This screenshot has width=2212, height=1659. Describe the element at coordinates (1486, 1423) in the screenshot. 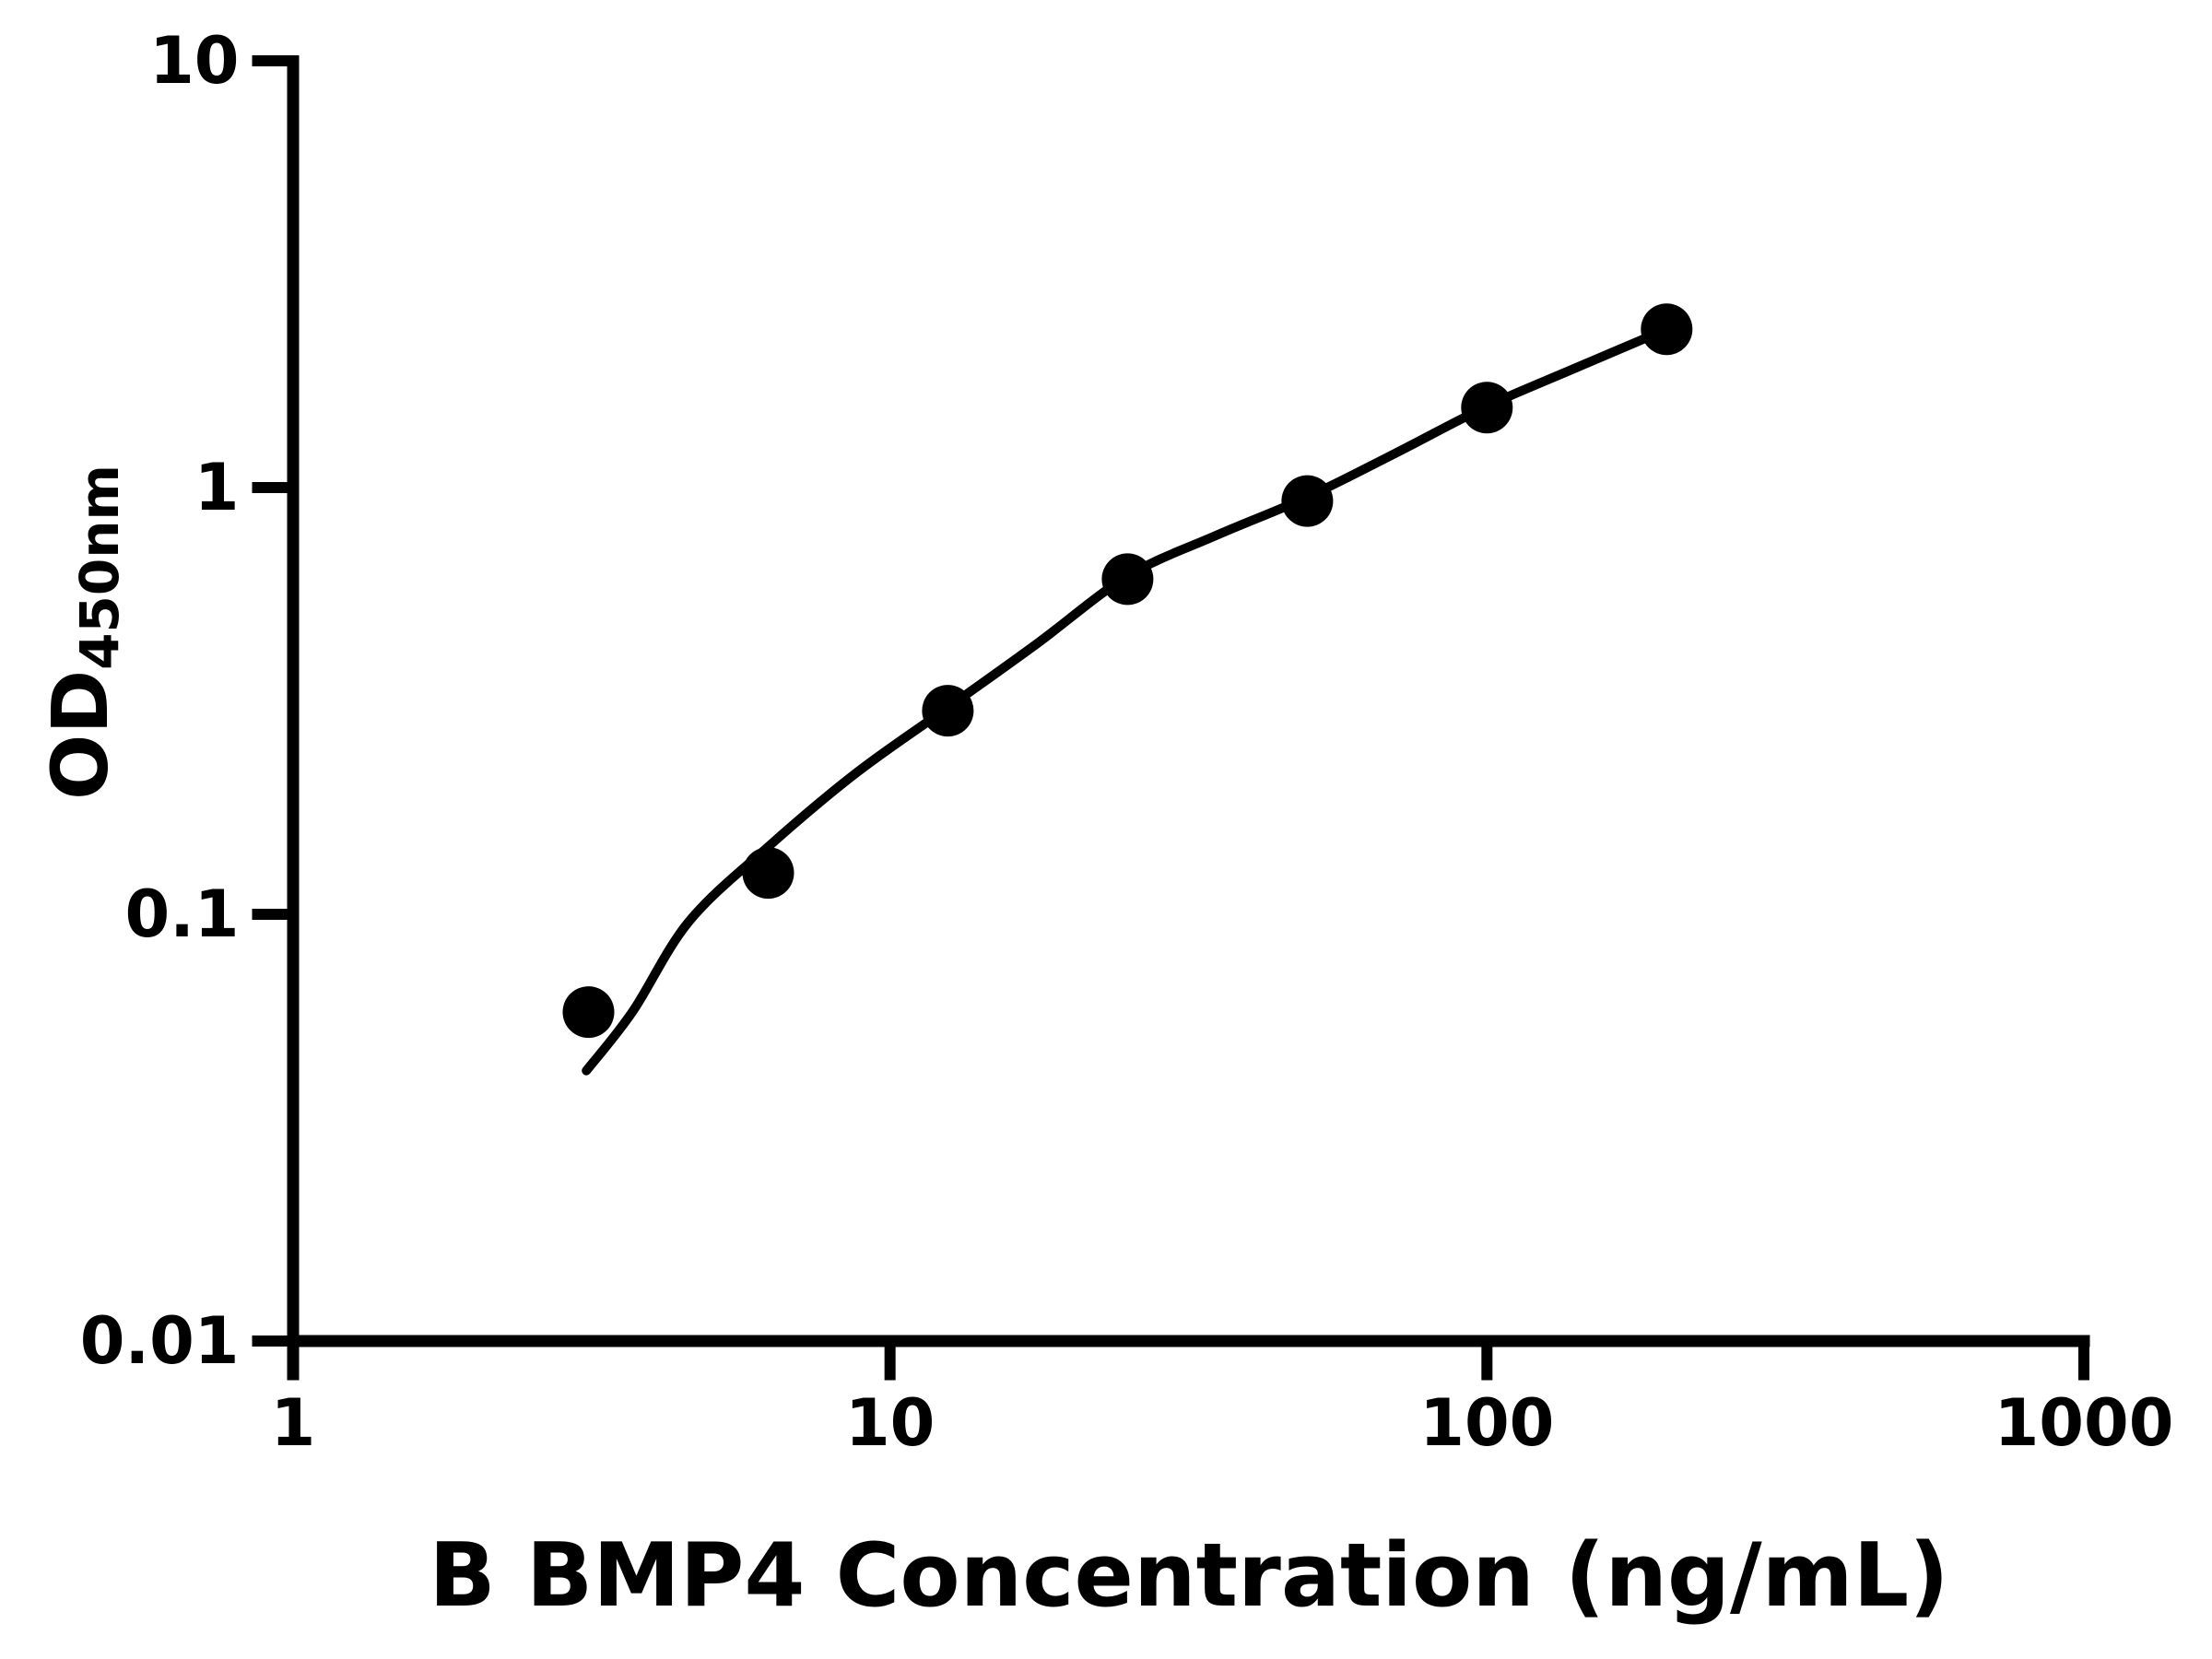

I see `x-tick-label: 100` at that location.